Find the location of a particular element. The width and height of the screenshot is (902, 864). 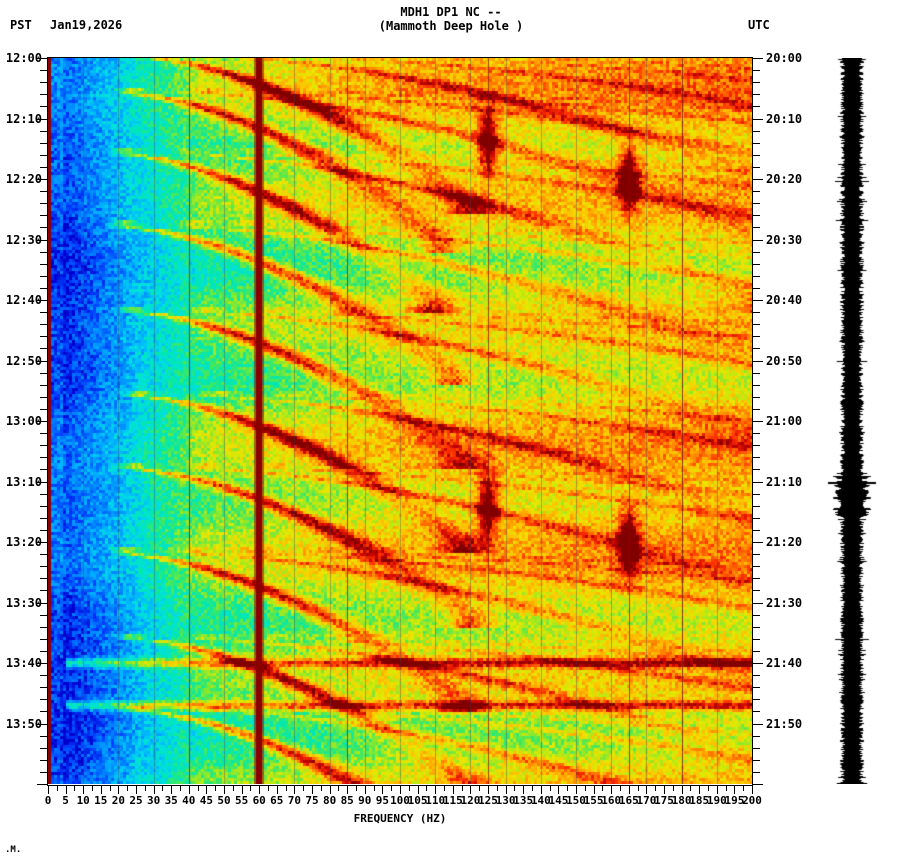

frequency-axis is located at coordinates (400, 785).